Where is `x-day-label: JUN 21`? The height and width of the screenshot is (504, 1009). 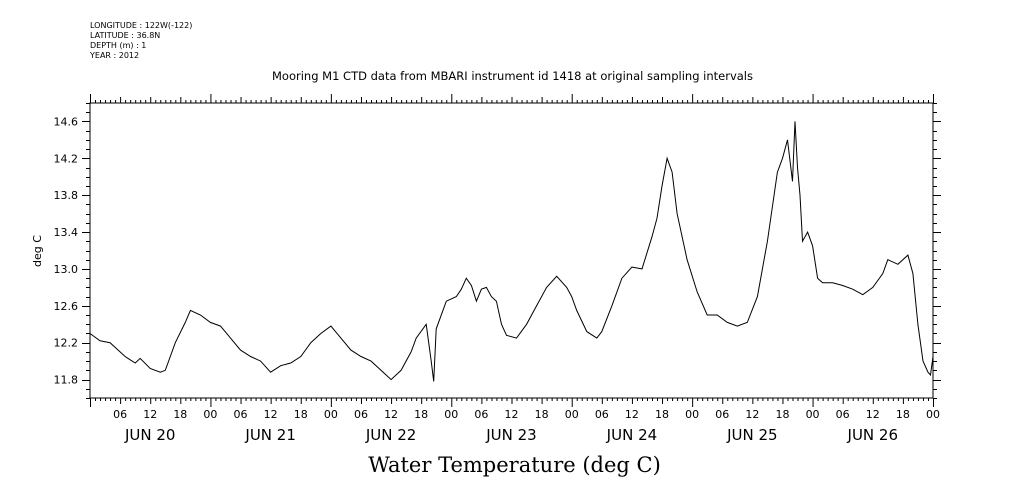 x-day-label: JUN 21 is located at coordinates (269, 435).